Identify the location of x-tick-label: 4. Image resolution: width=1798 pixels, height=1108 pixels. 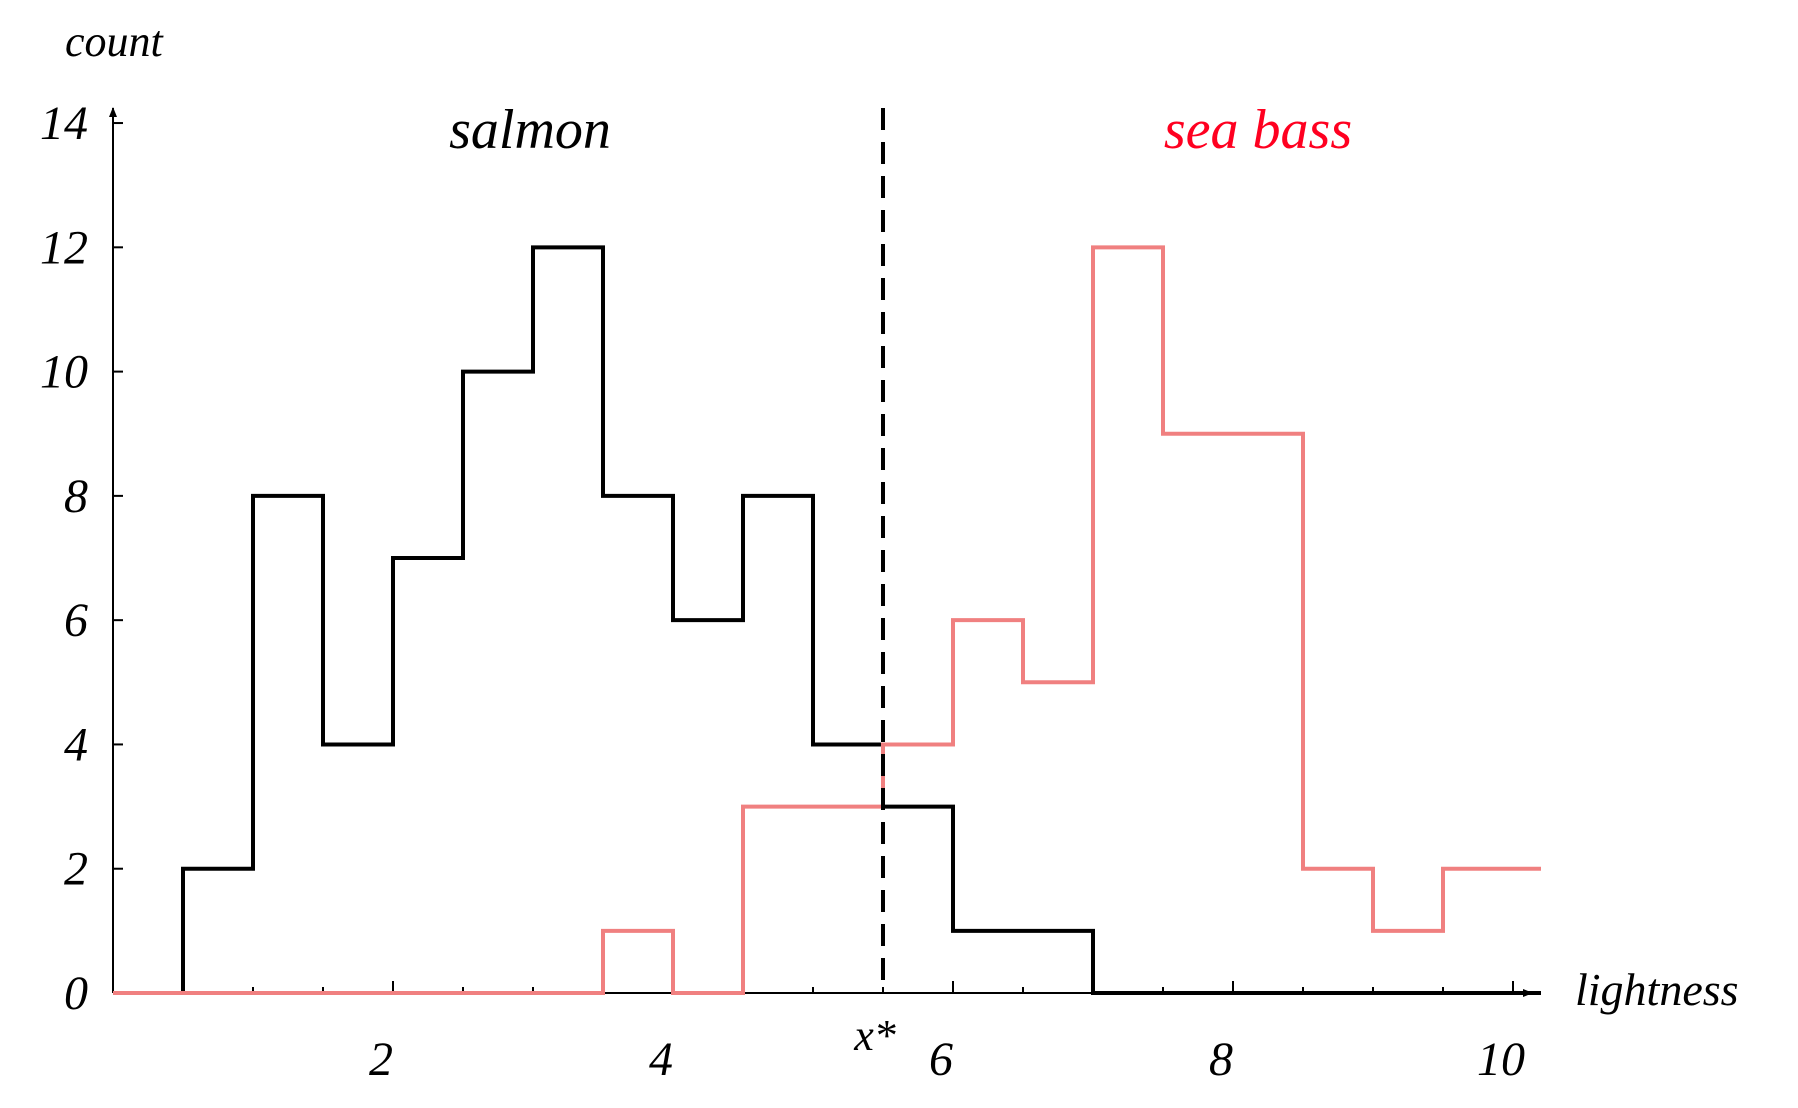
(661, 1059).